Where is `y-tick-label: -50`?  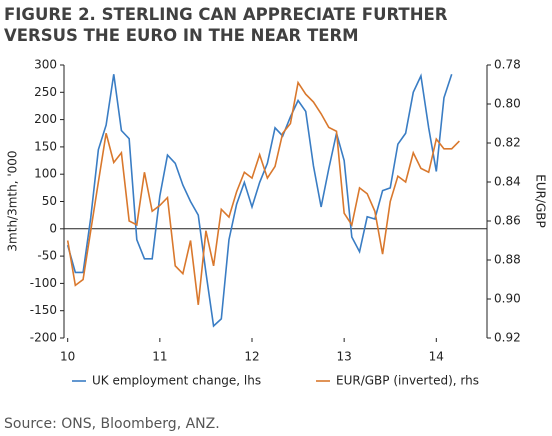 y-tick-label: -50 is located at coordinates (47, 256).